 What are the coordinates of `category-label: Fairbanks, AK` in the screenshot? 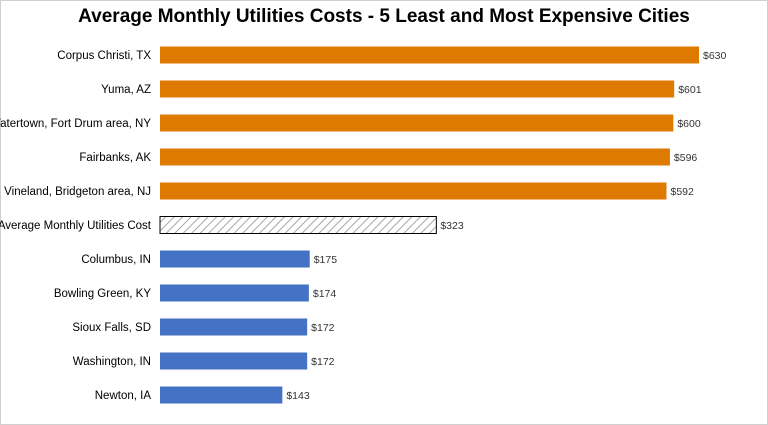 It's located at (115, 158).